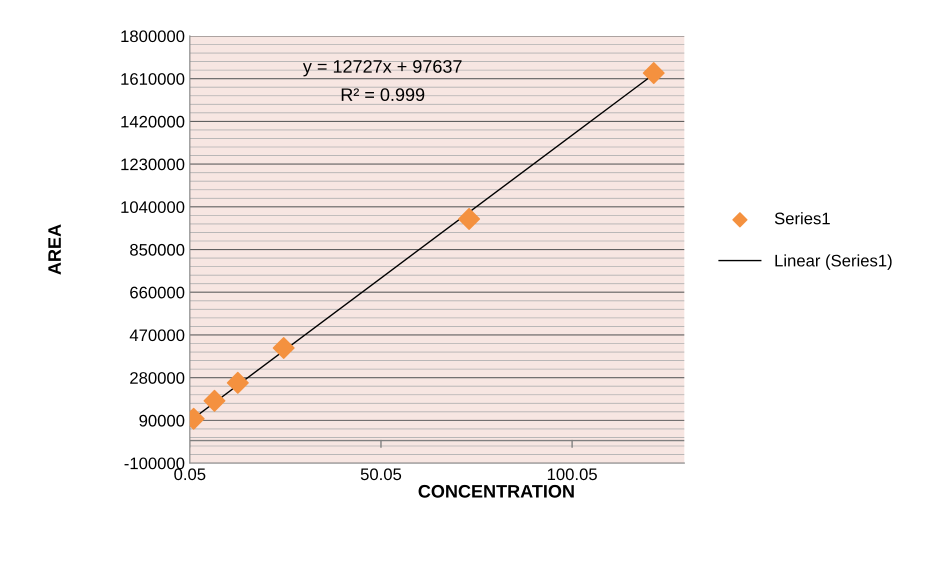 The width and height of the screenshot is (926, 562). I want to click on legend-label: Linear (Series1), so click(833, 262).